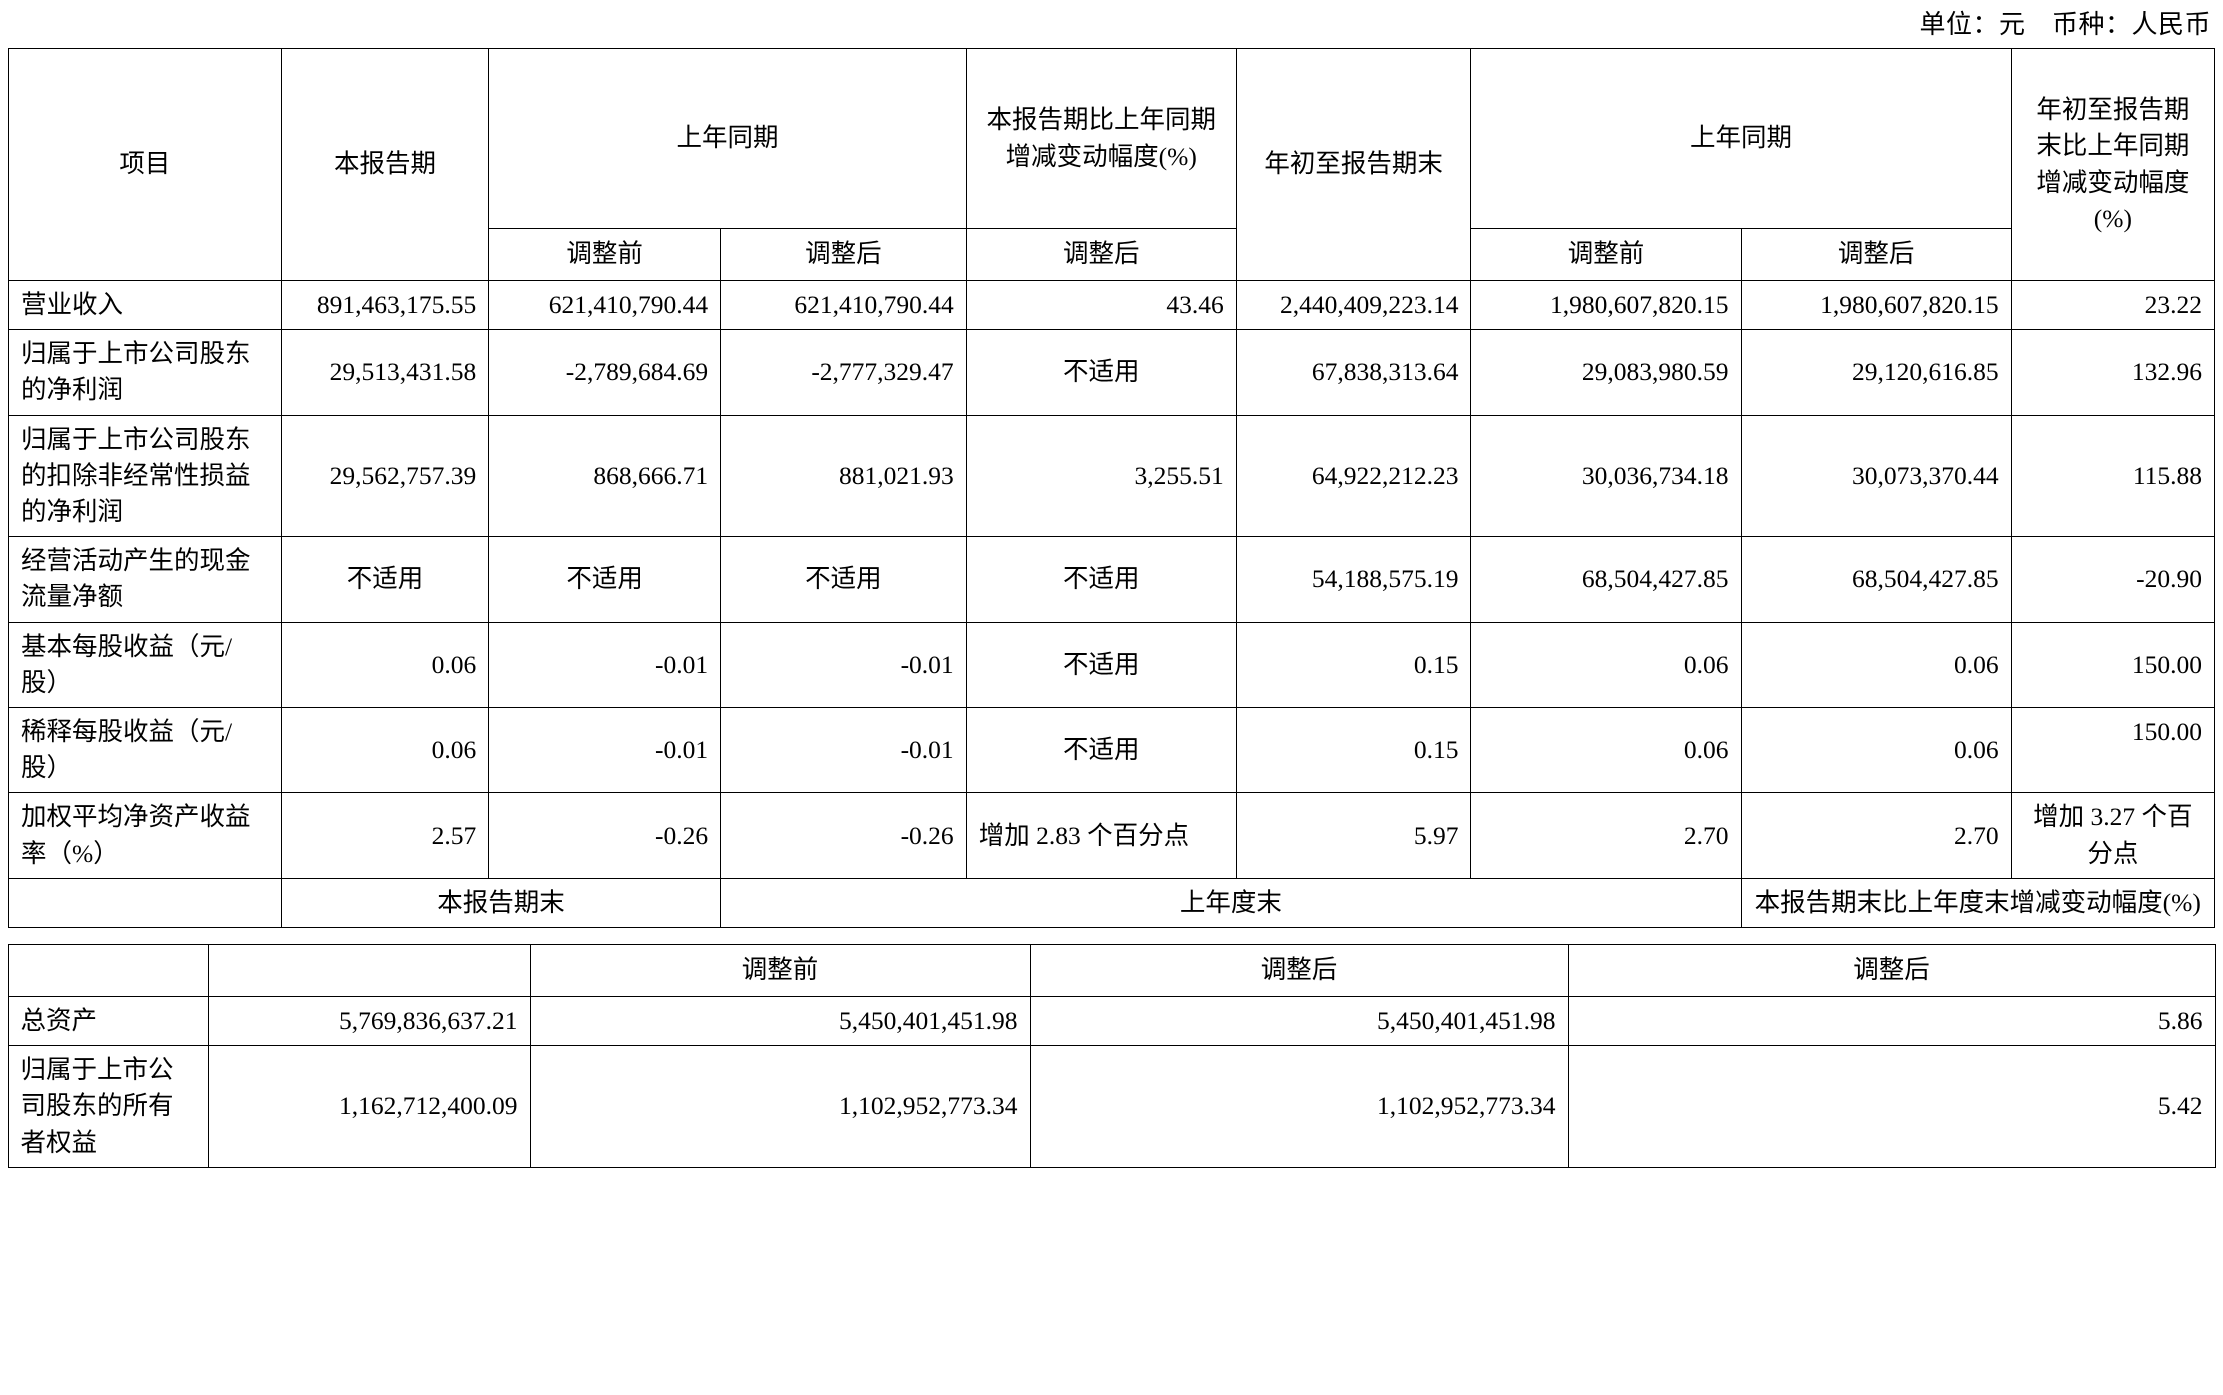  What do you see at coordinates (2113, 579) in the screenshot?
I see `row-ytd-change: -20.90` at bounding box center [2113, 579].